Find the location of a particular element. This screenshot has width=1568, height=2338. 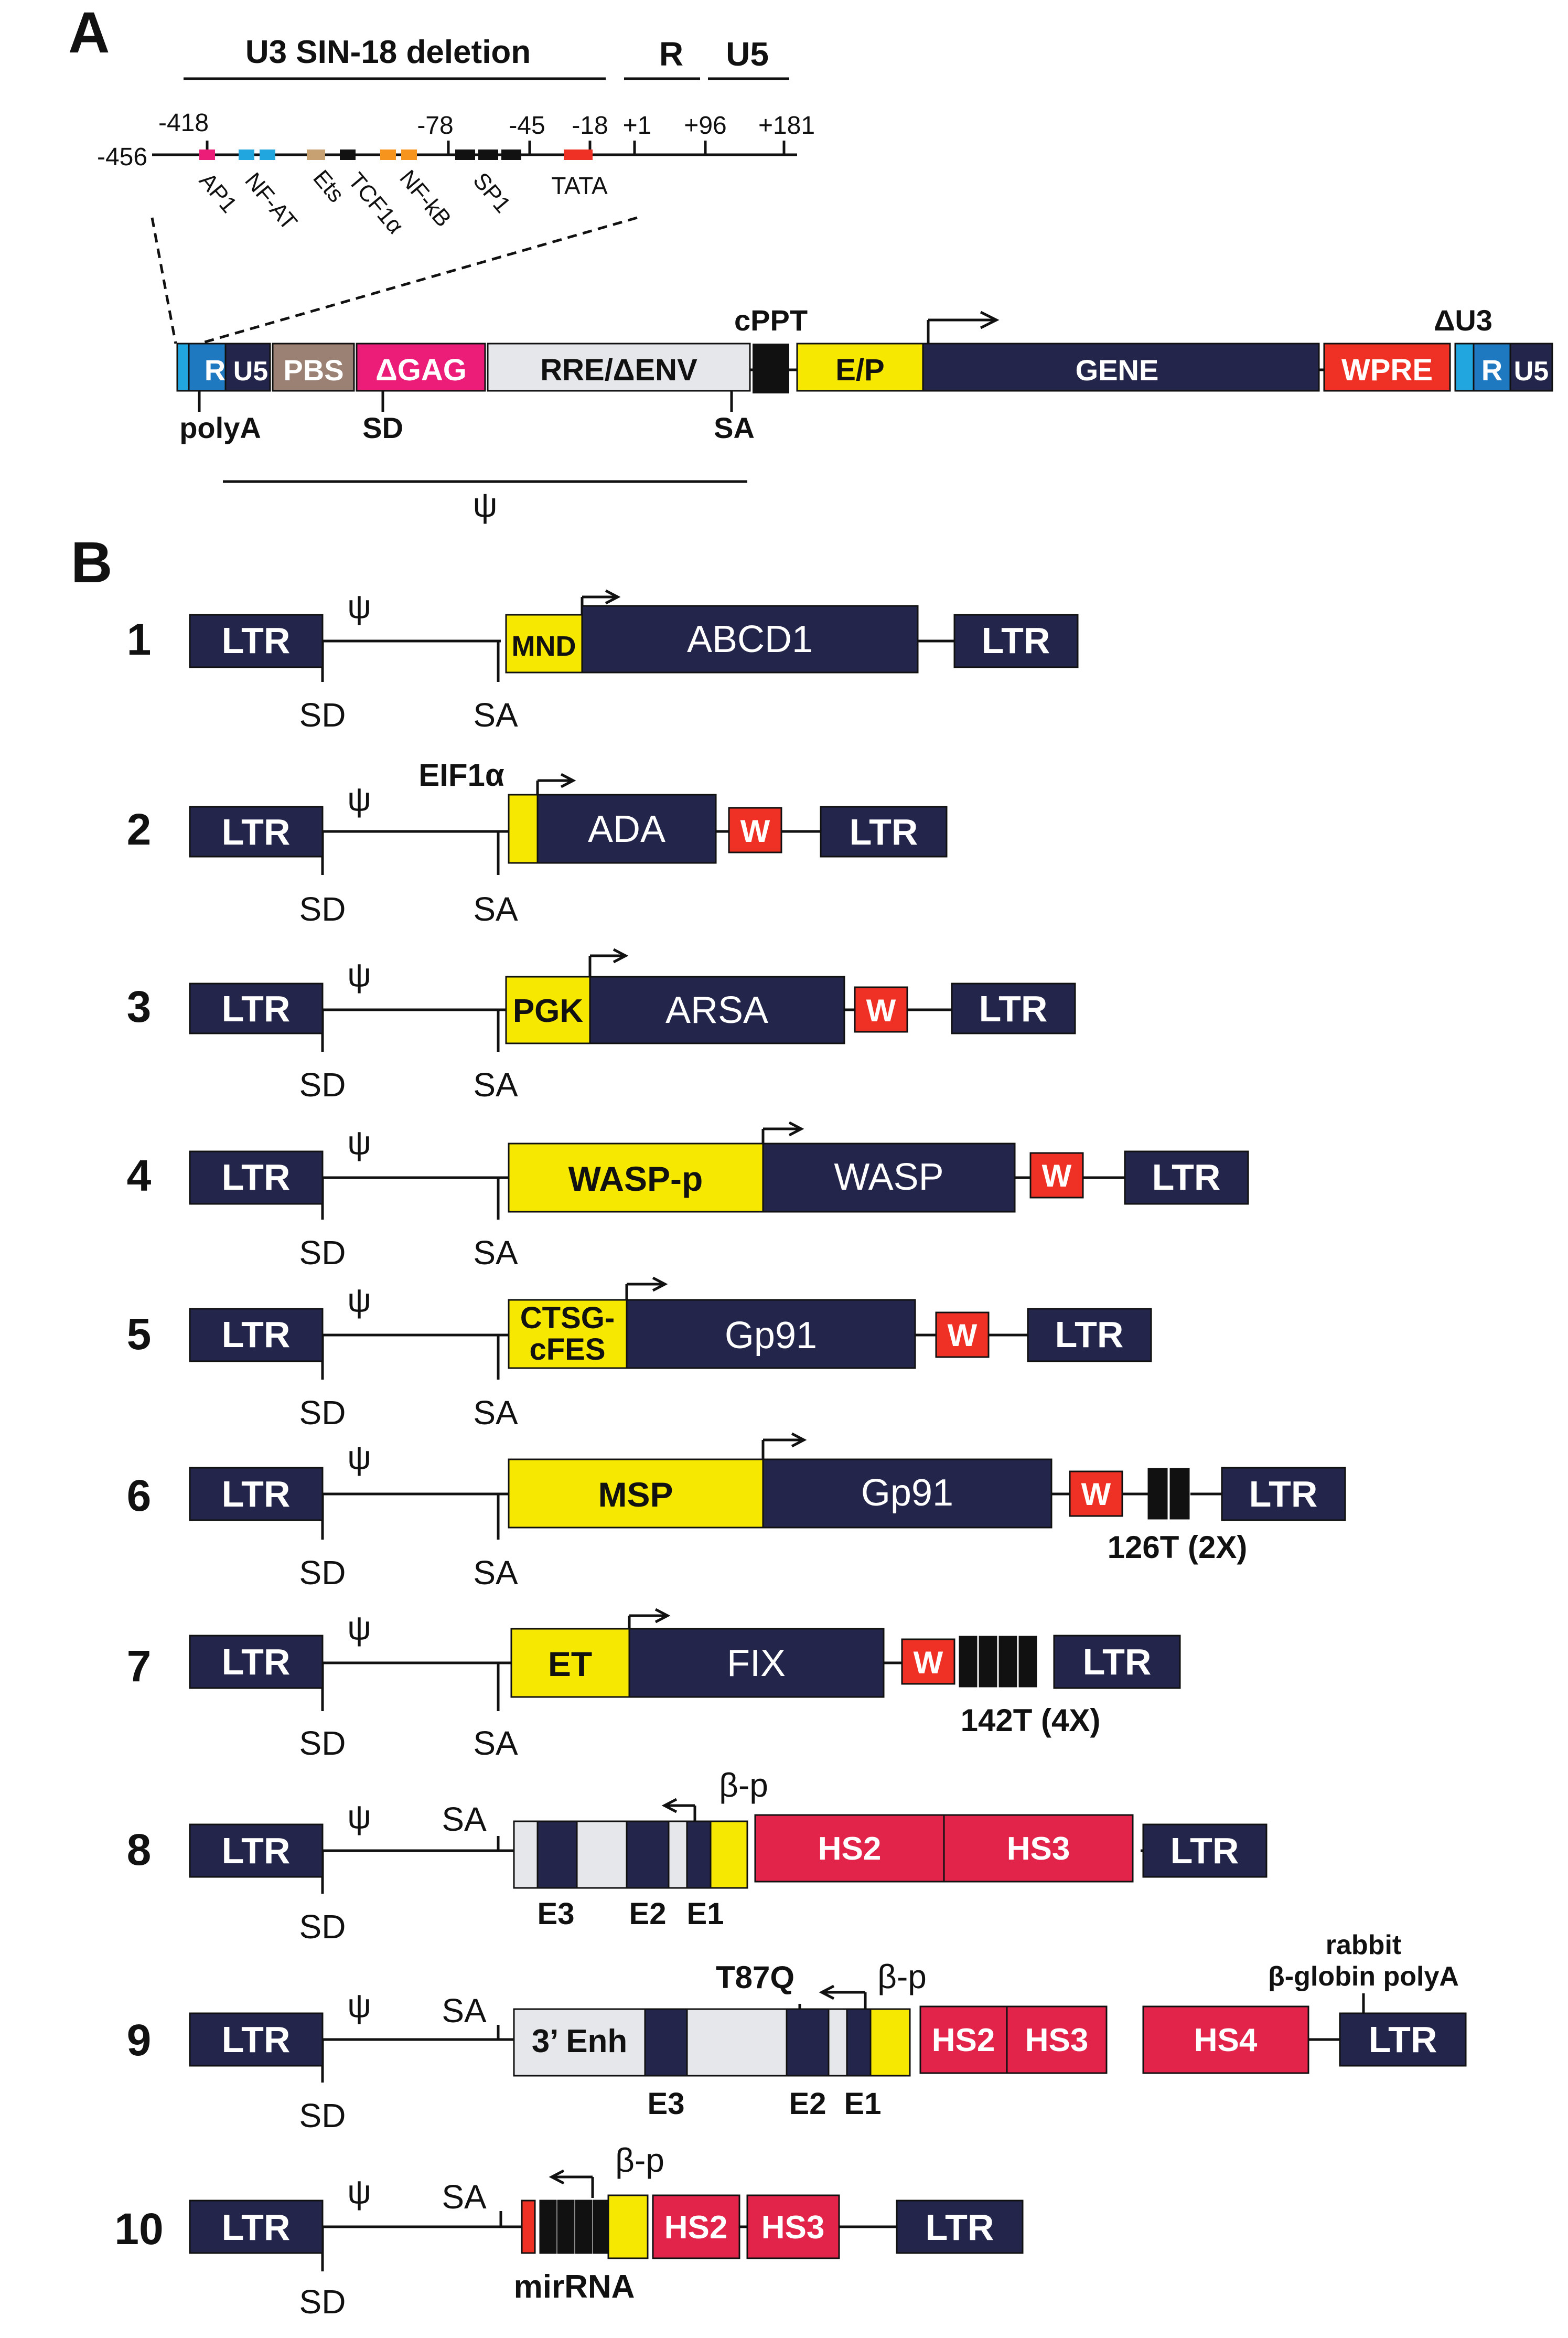

psi-label-a: ψ is located at coordinates (484, 504).